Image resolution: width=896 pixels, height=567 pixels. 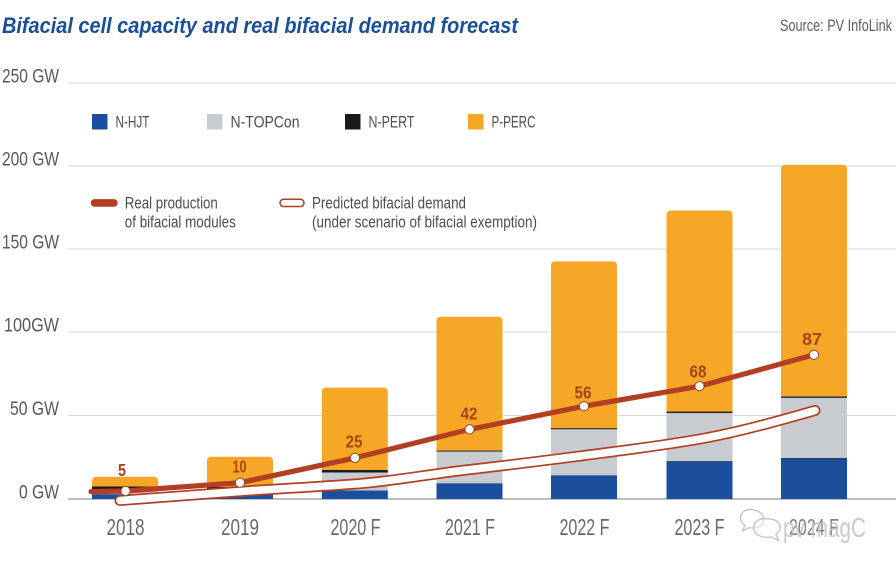 I want to click on svg-text: 150 GW, so click(x=30, y=243).